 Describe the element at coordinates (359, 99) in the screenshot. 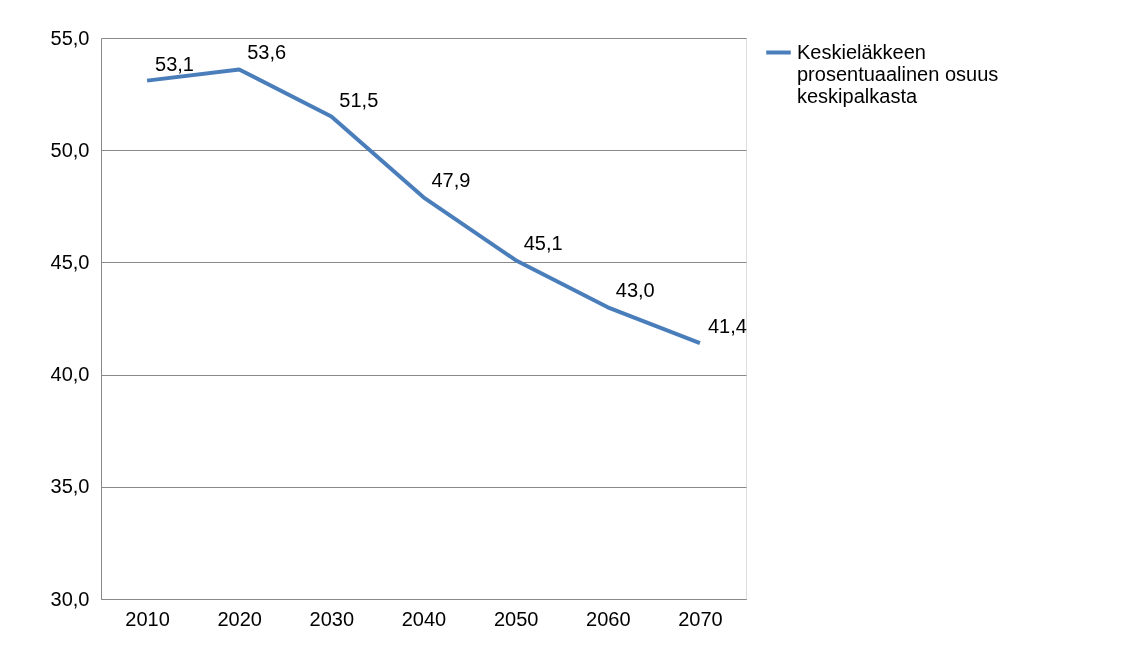

I see `data-label: 51,5` at that location.